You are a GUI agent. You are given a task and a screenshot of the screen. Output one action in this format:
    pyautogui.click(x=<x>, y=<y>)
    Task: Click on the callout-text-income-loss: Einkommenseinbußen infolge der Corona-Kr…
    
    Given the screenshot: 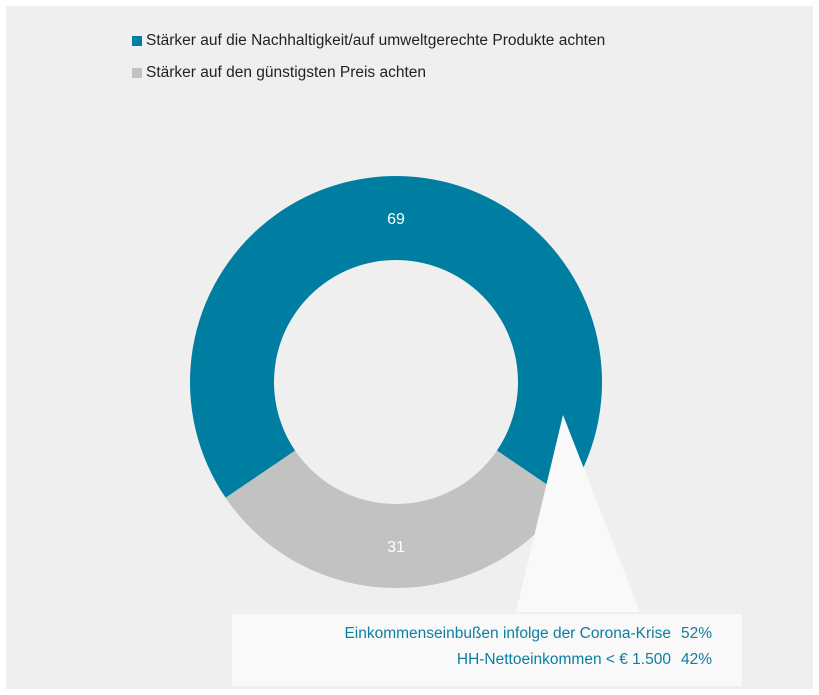 What is the action you would take?
    pyautogui.click(x=507, y=633)
    